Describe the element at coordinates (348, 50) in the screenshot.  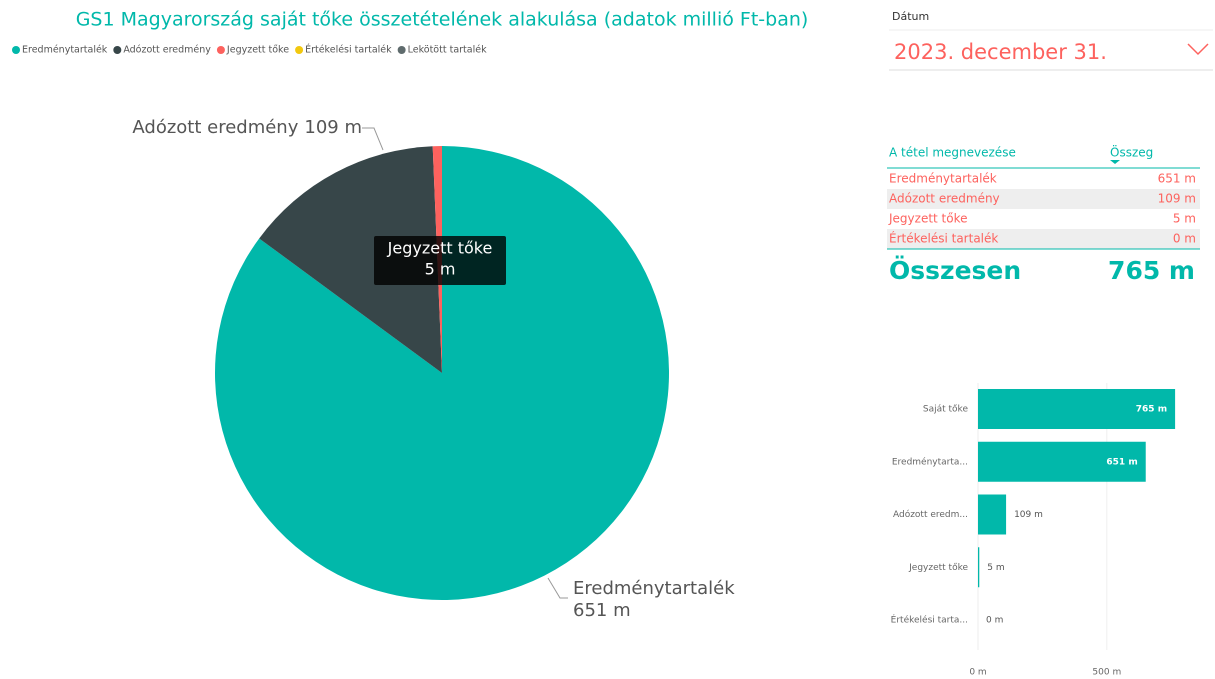
I see `legend-label: Értékelési tartalék` at that location.